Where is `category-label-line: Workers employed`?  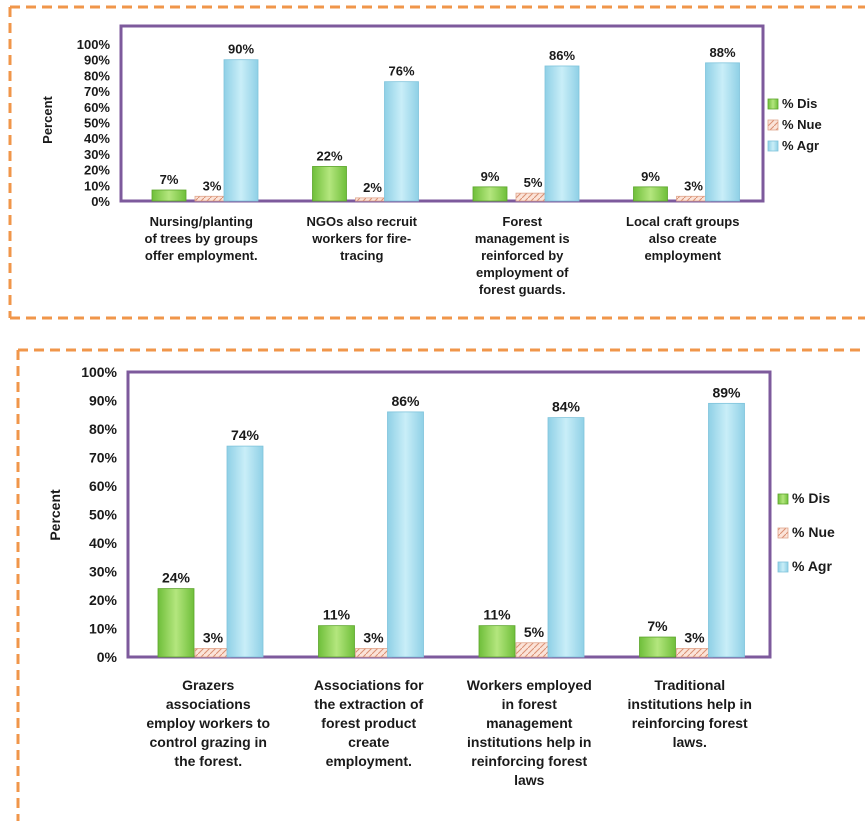
category-label-line: Workers employed is located at coordinates (529, 685).